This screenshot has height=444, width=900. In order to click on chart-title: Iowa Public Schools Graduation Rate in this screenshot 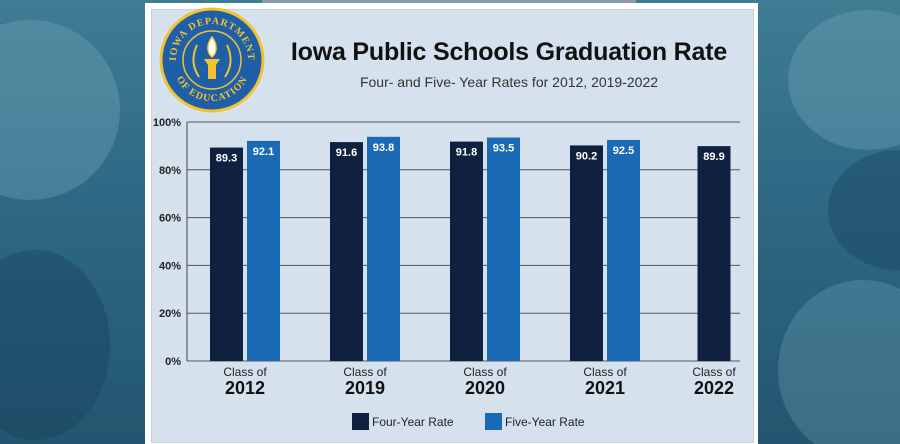, I will do `click(509, 52)`.